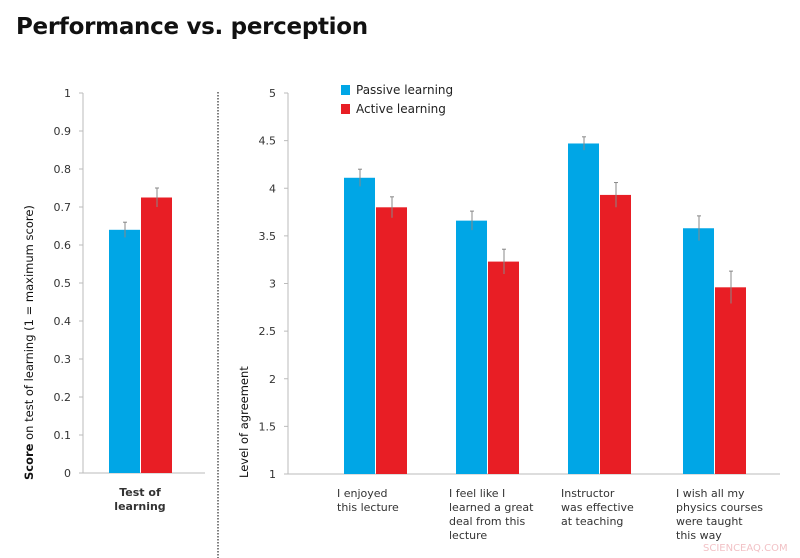  I want to click on category-label-line: this way, so click(699, 535).